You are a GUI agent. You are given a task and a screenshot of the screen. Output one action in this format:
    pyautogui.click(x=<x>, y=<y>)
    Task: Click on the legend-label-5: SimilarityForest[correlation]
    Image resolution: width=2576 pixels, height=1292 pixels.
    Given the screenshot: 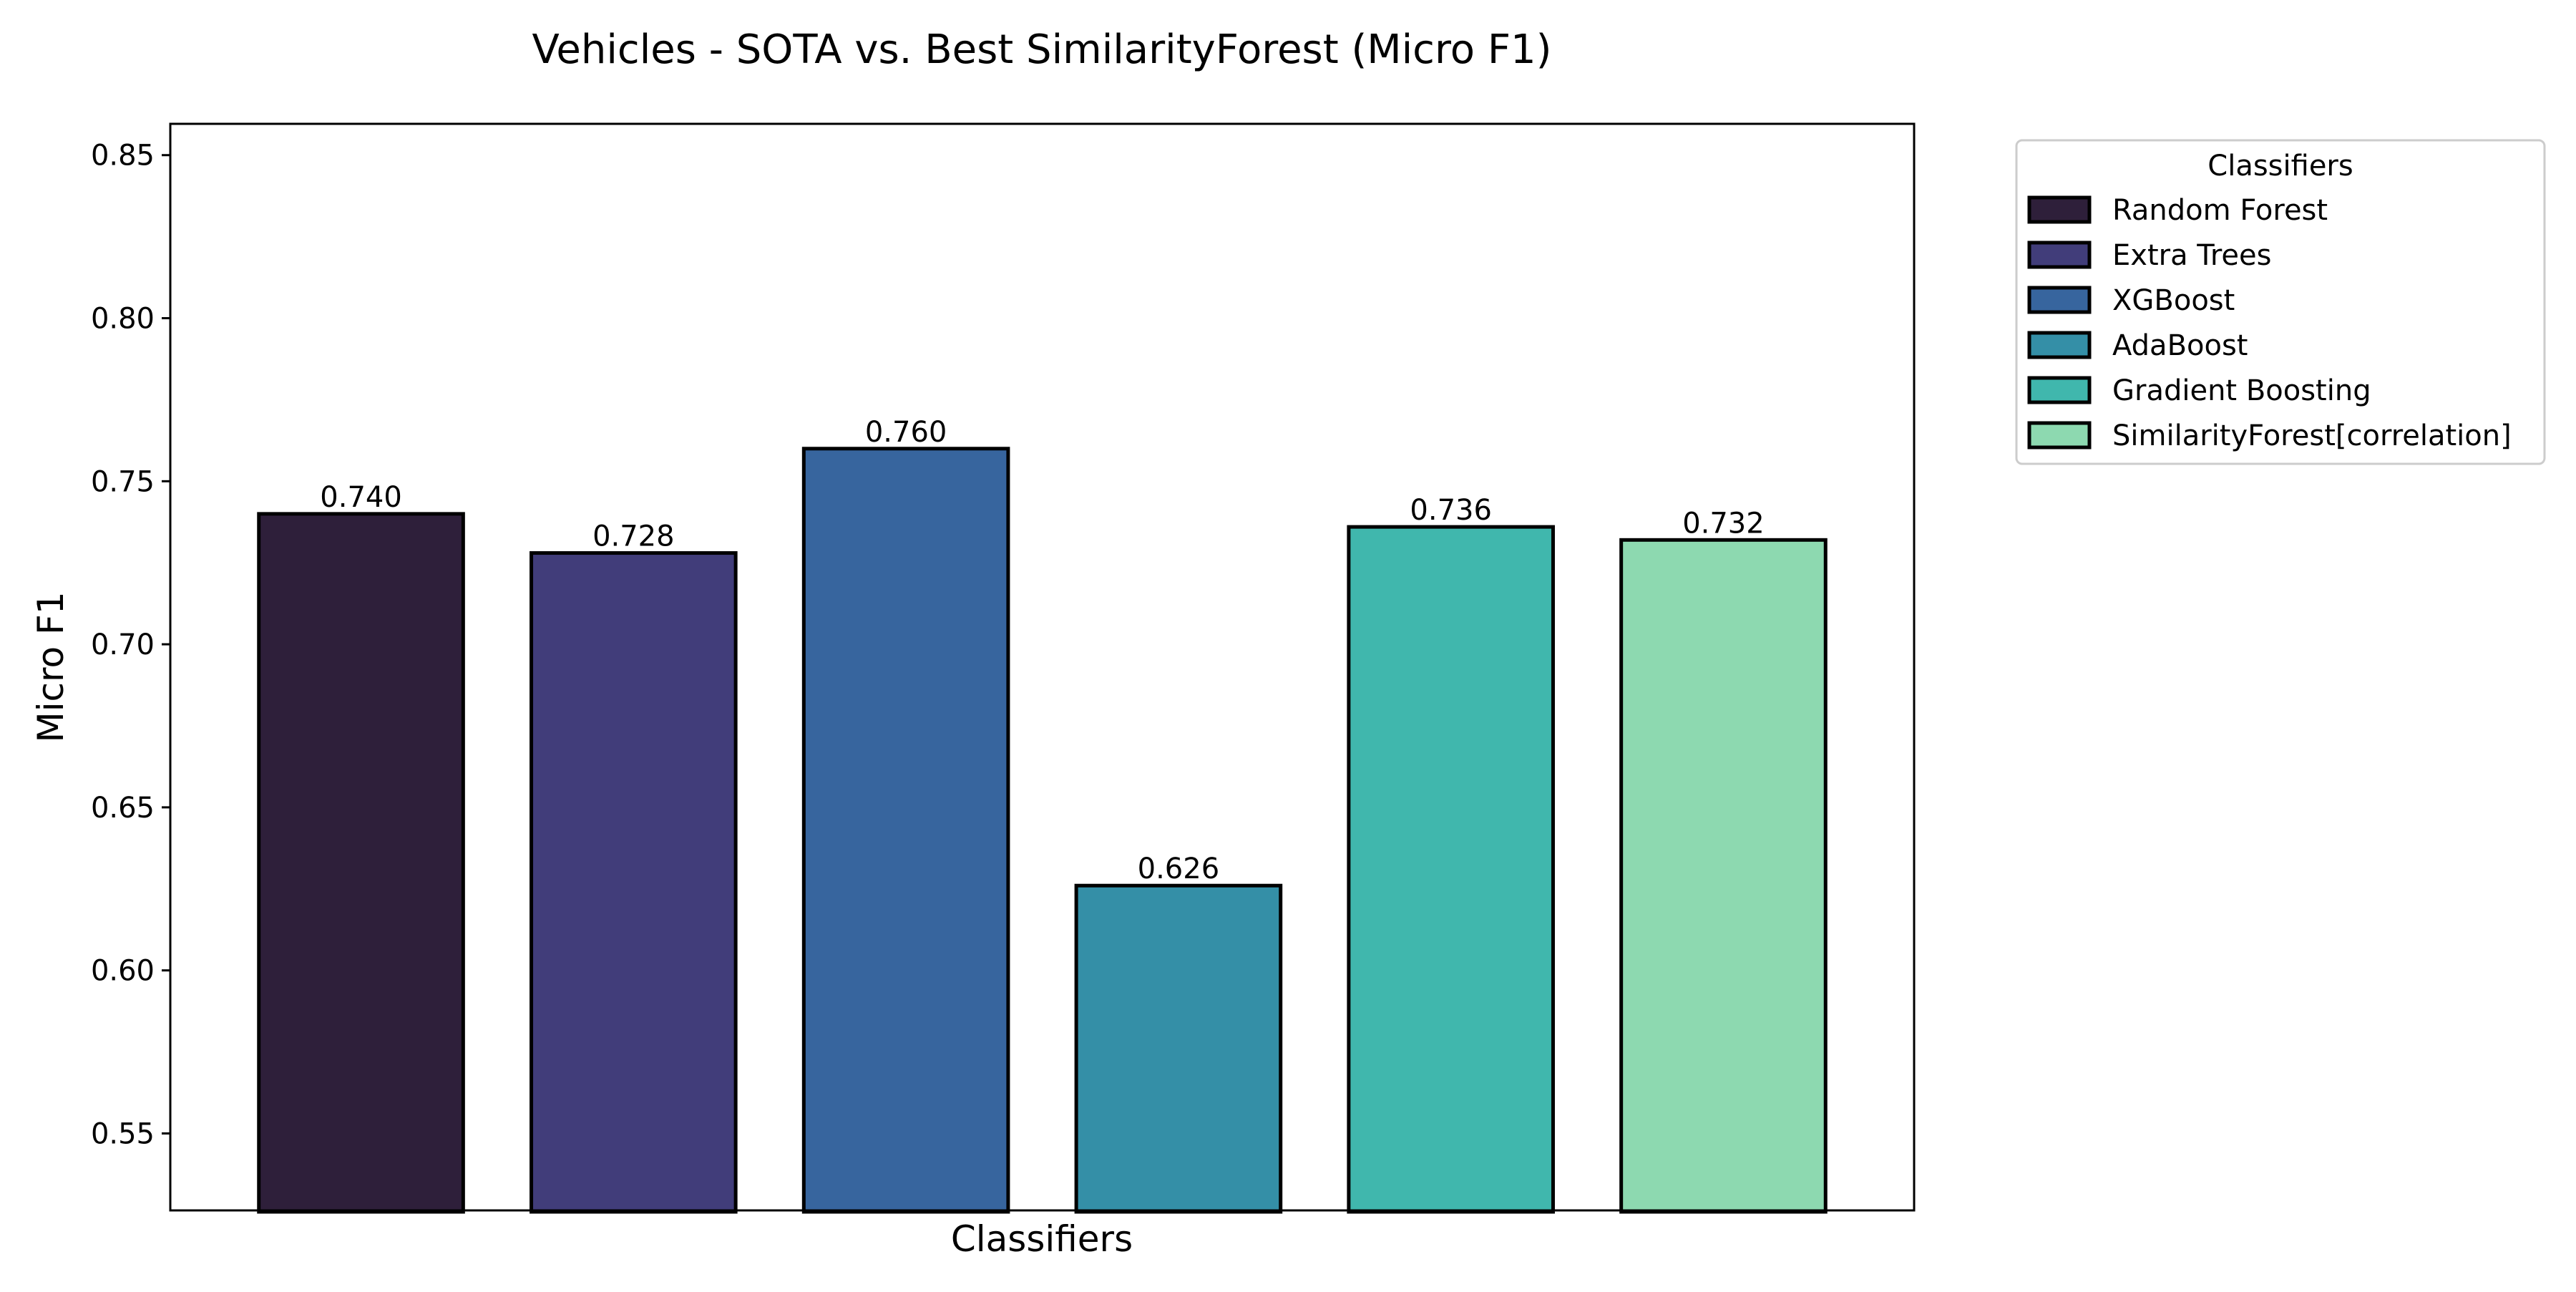 What is the action you would take?
    pyautogui.click(x=2312, y=435)
    